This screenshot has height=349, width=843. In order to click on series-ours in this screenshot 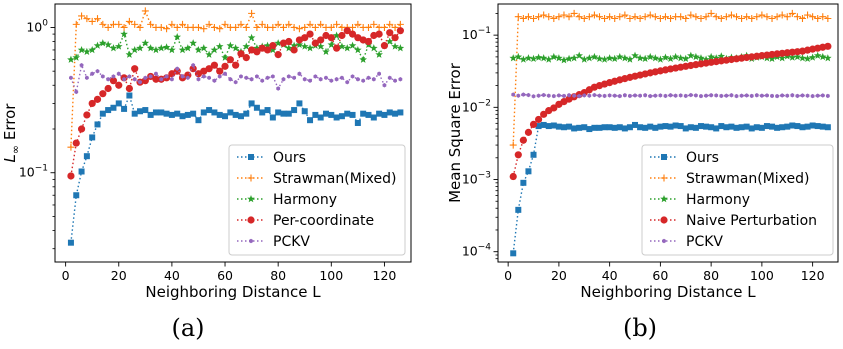, I will do `click(670, 189)`.